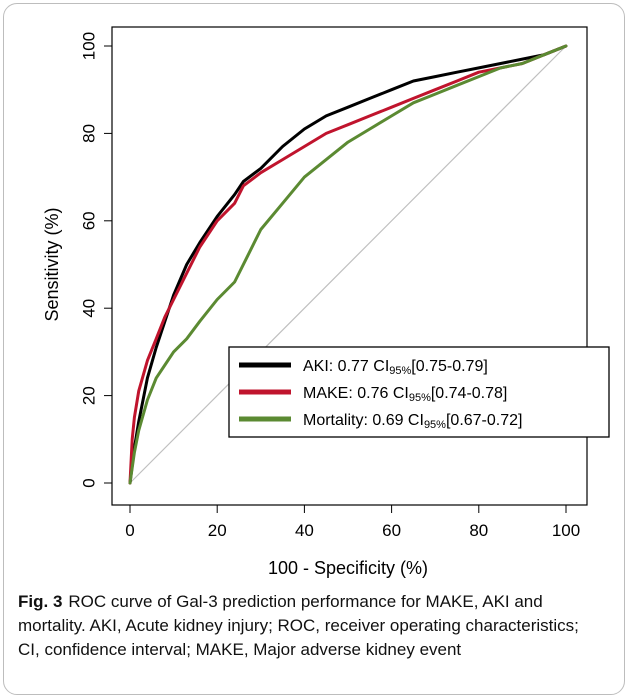 This screenshot has height=697, width=630. What do you see at coordinates (469, 393) in the screenshot?
I see `legend-entry-interval: [0.74-0.78]` at bounding box center [469, 393].